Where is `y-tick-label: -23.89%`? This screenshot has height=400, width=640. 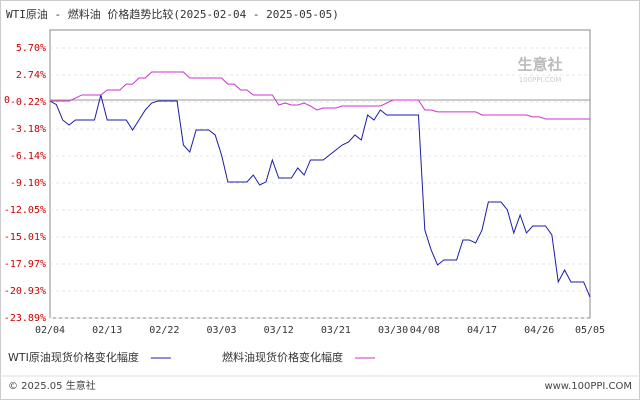
y-tick-label: -23.89% is located at coordinates (25, 318).